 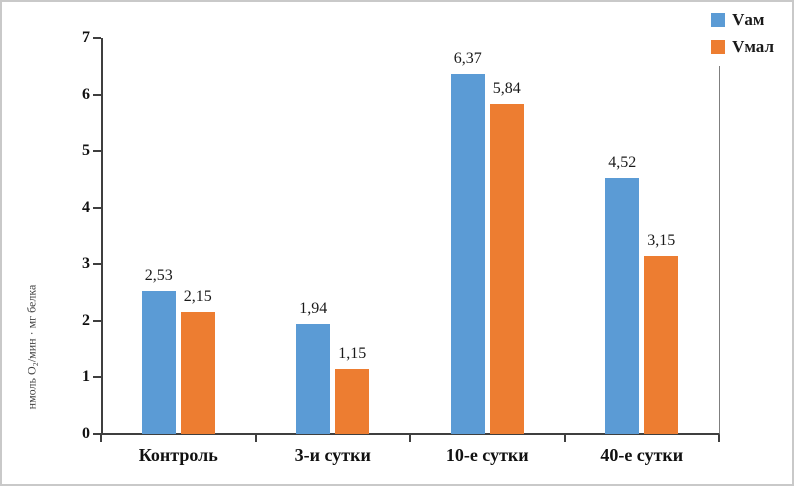 What do you see at coordinates (661, 240) in the screenshot?
I see `bar-value-label: 3,15` at bounding box center [661, 240].